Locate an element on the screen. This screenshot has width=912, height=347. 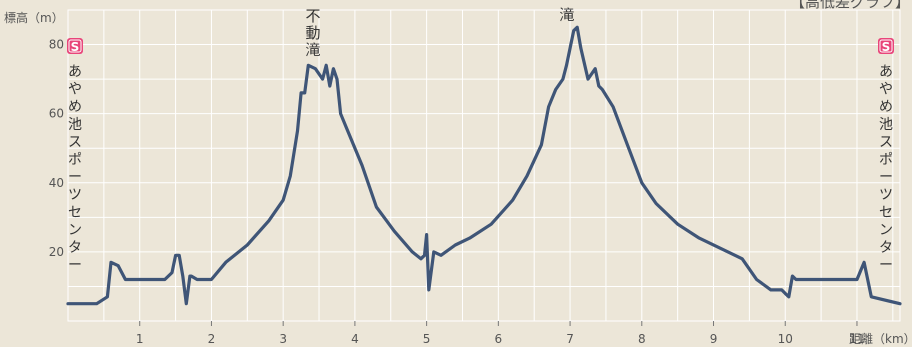
end-label-char: タ is located at coordinates (886, 248).